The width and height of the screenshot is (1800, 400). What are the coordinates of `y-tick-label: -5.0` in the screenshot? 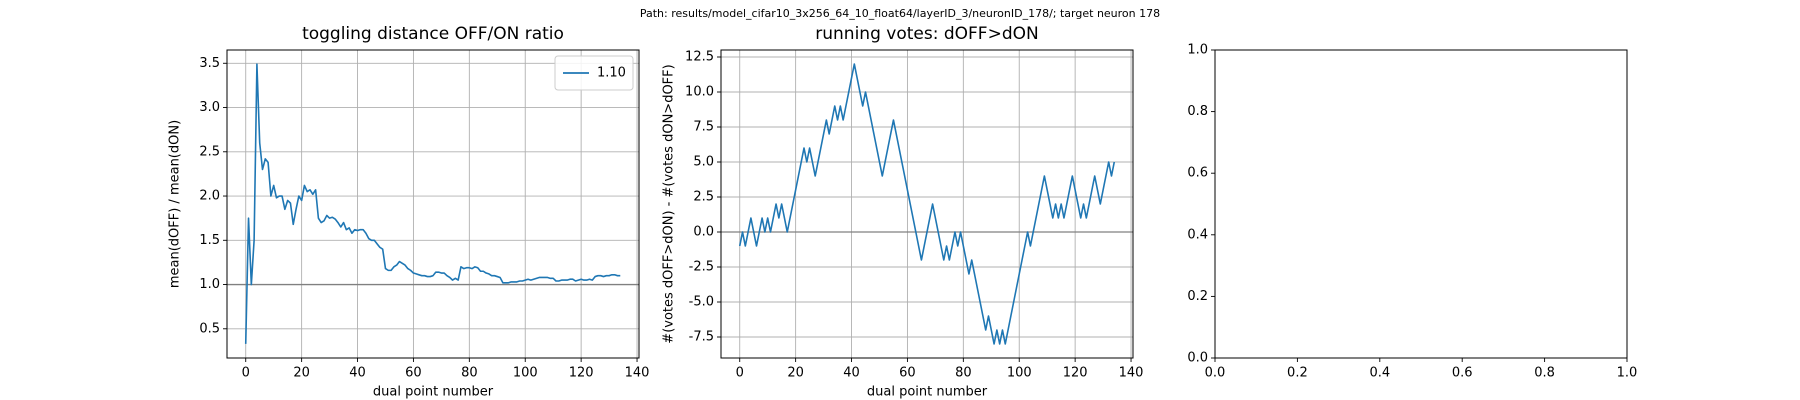 It's located at (701, 302).